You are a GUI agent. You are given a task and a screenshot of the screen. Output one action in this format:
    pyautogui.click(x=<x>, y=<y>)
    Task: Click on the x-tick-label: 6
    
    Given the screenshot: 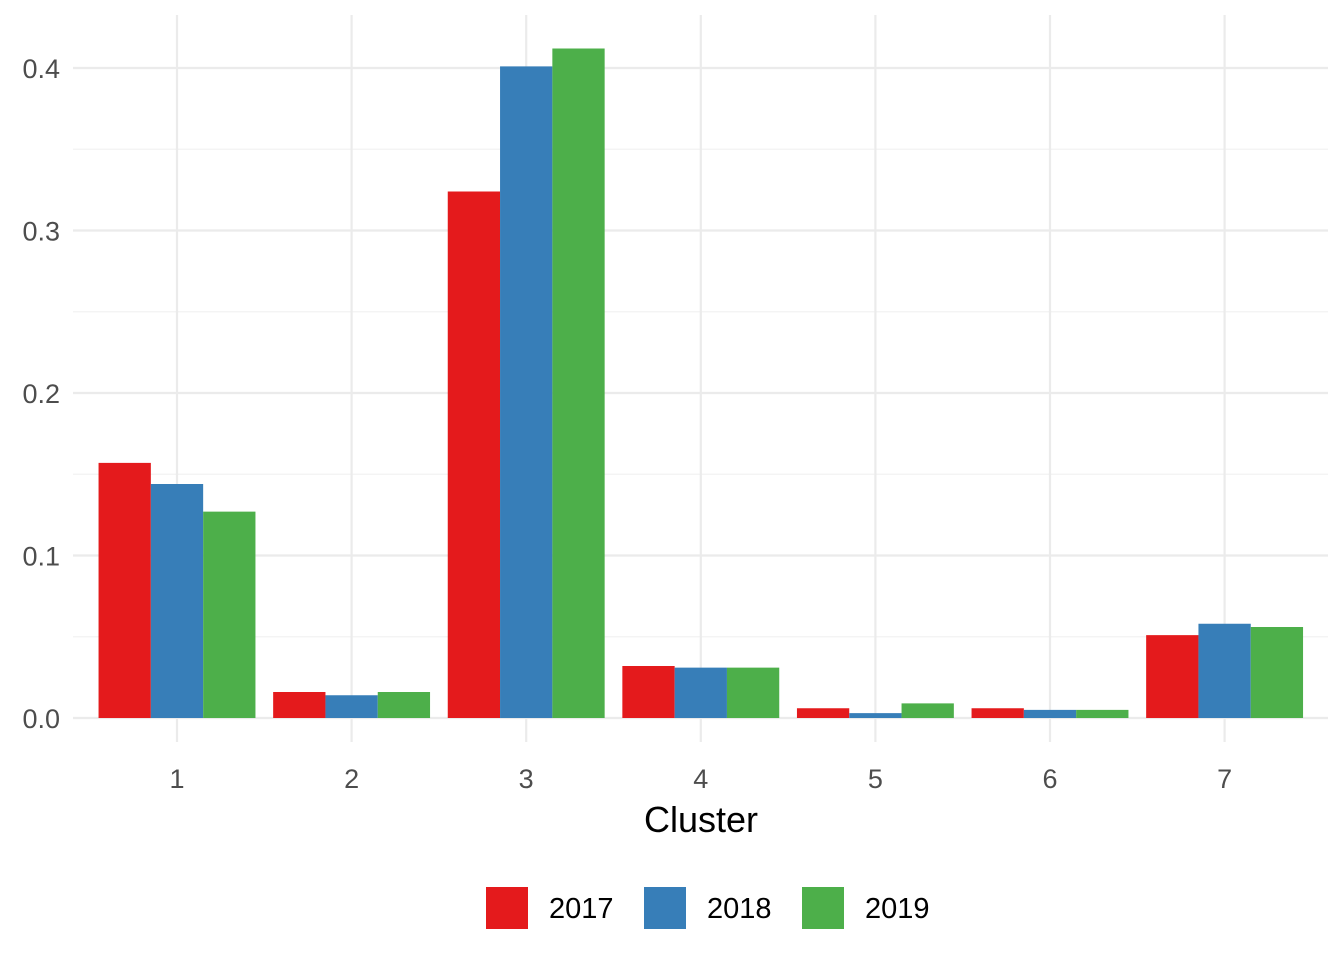 What is the action you would take?
    pyautogui.click(x=1049, y=779)
    